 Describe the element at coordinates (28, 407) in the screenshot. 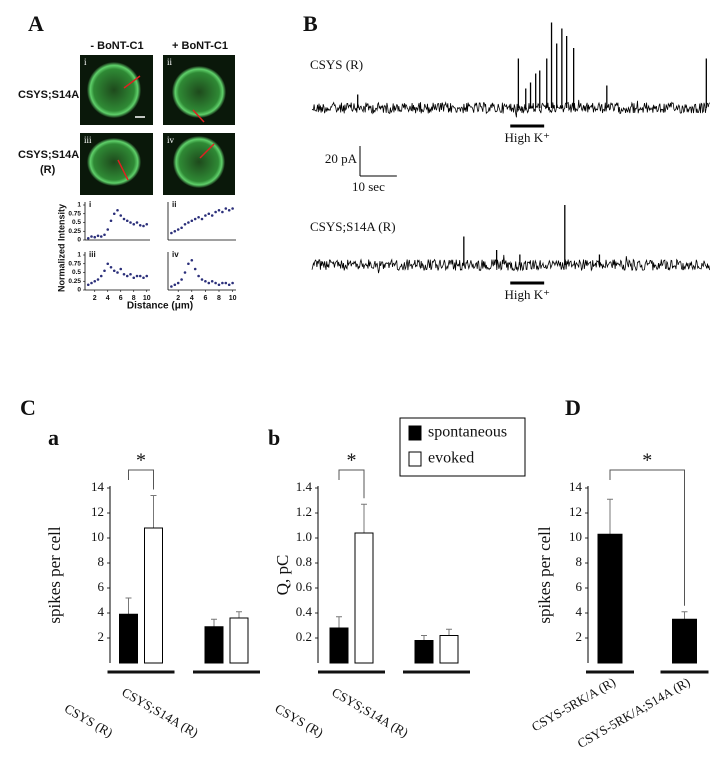

I see `panel-label: C` at that location.